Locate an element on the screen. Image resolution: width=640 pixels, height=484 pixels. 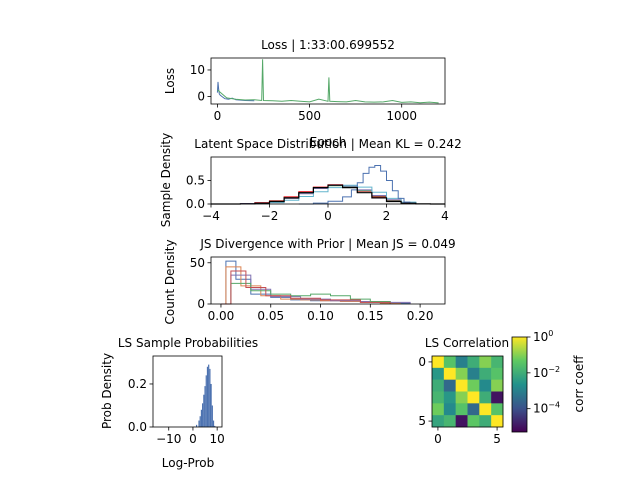
loss-y-ticks: 10 0 is located at coordinates (200, 83).